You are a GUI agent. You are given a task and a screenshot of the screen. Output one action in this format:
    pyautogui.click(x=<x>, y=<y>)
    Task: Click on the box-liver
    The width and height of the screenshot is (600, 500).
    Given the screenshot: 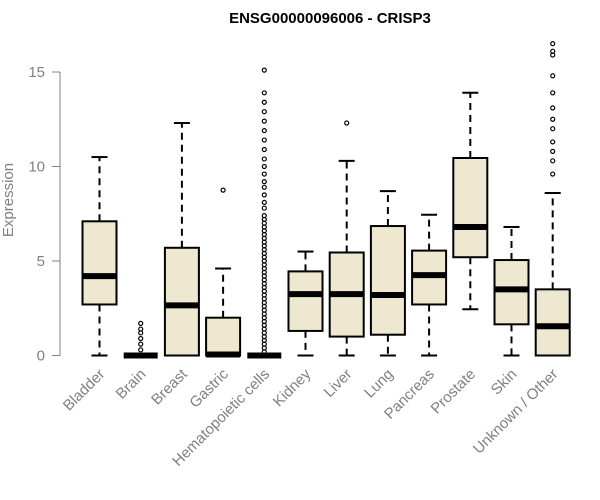 What is the action you would take?
    pyautogui.click(x=346, y=238)
    